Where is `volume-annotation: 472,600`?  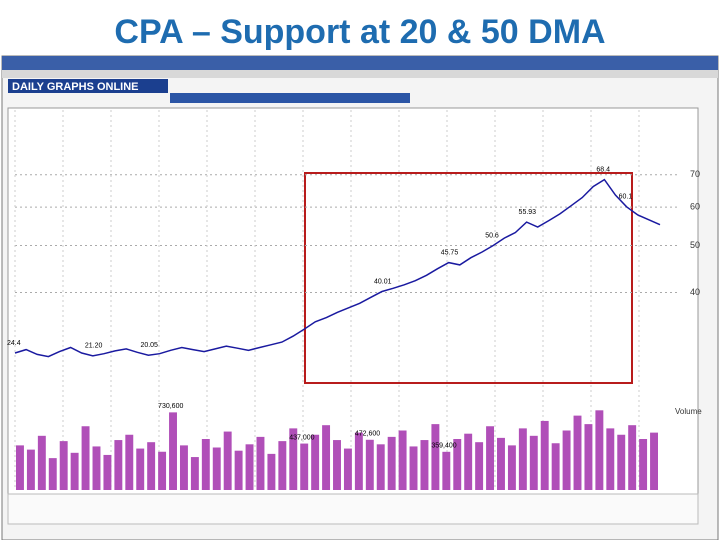
volume-annotation: 472,600 is located at coordinates (367, 434).